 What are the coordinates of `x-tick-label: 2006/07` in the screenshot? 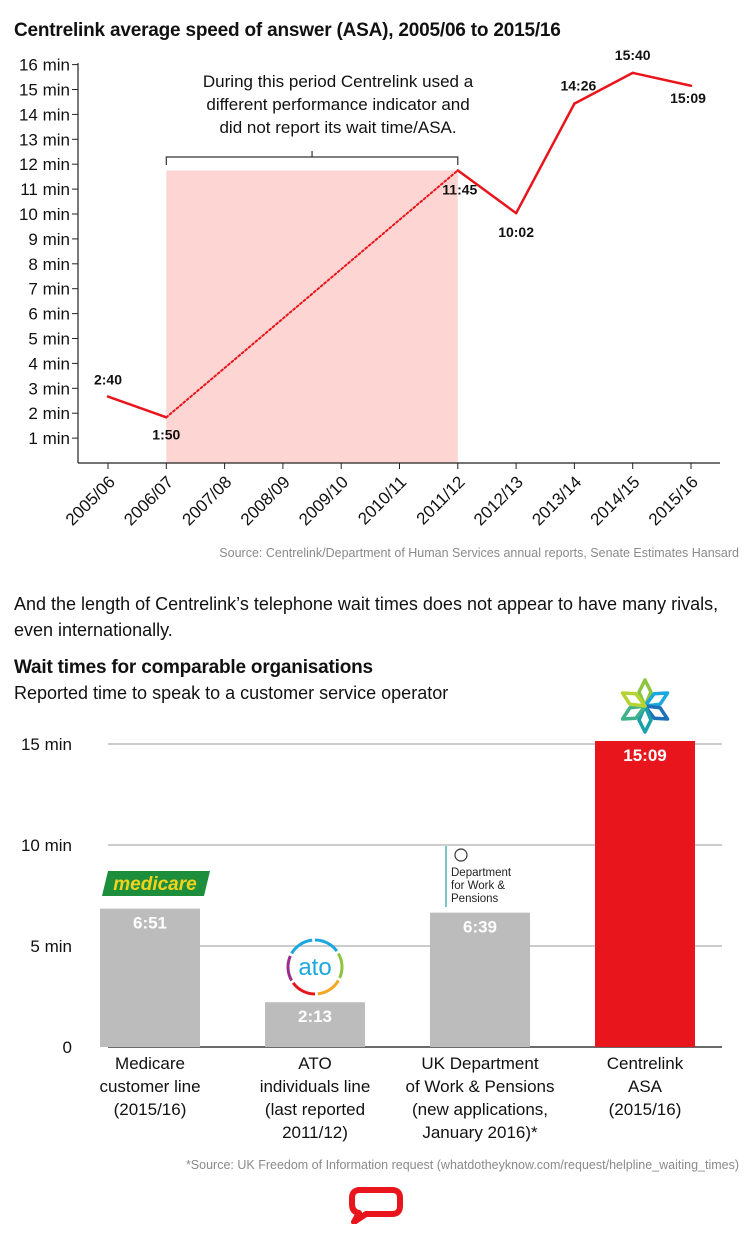 It's located at (148, 500).